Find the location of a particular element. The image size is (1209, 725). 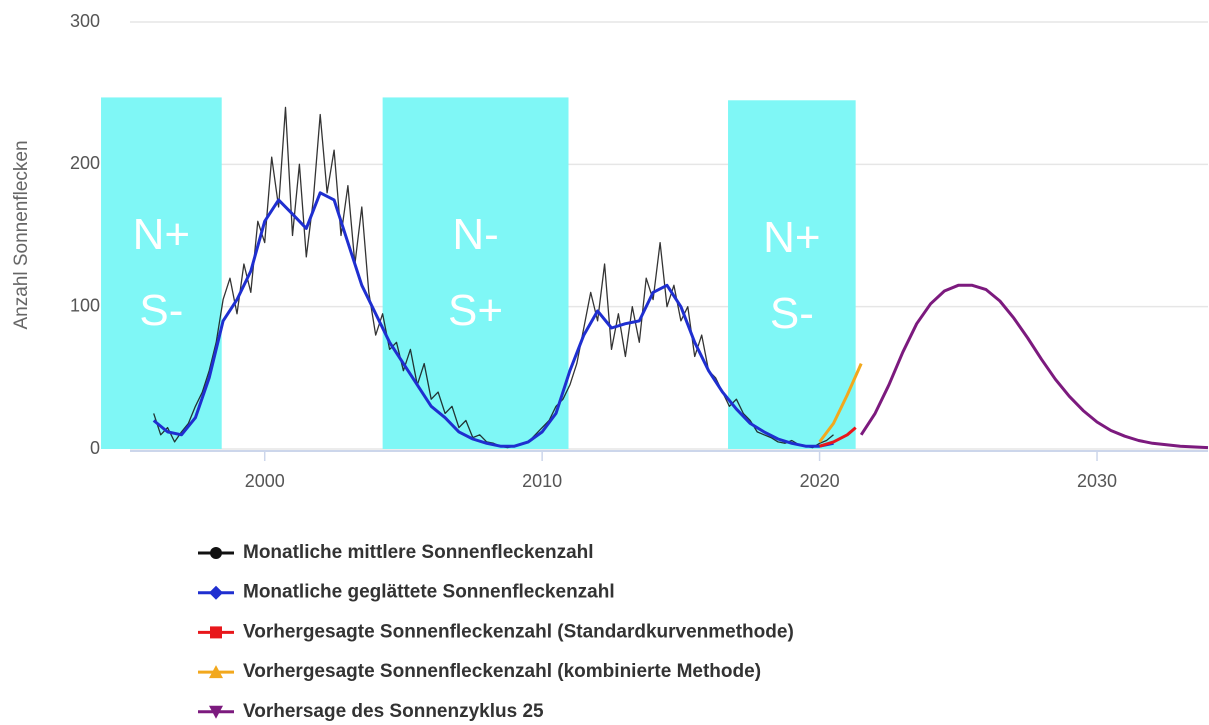

legend-item: Monatliche mittlere Sonnenfleckenzahl is located at coordinates (396, 552).